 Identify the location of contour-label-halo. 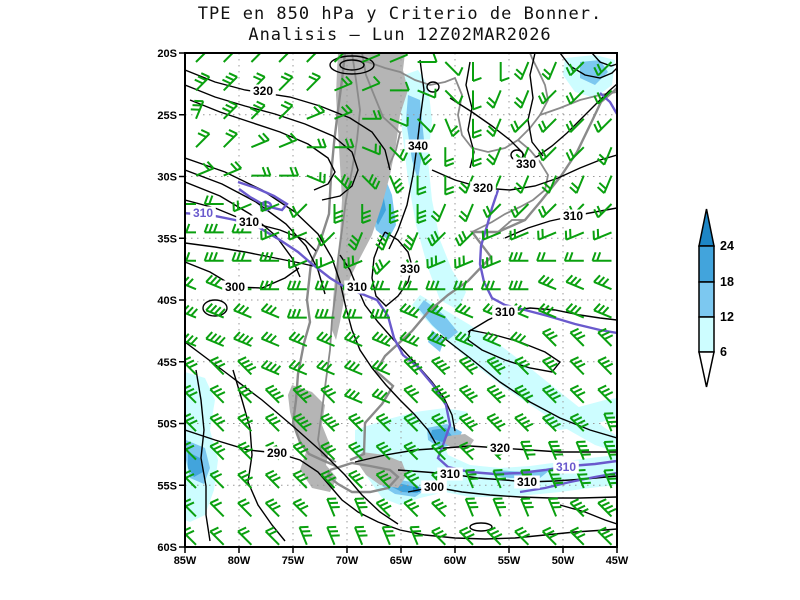
(249, 222).